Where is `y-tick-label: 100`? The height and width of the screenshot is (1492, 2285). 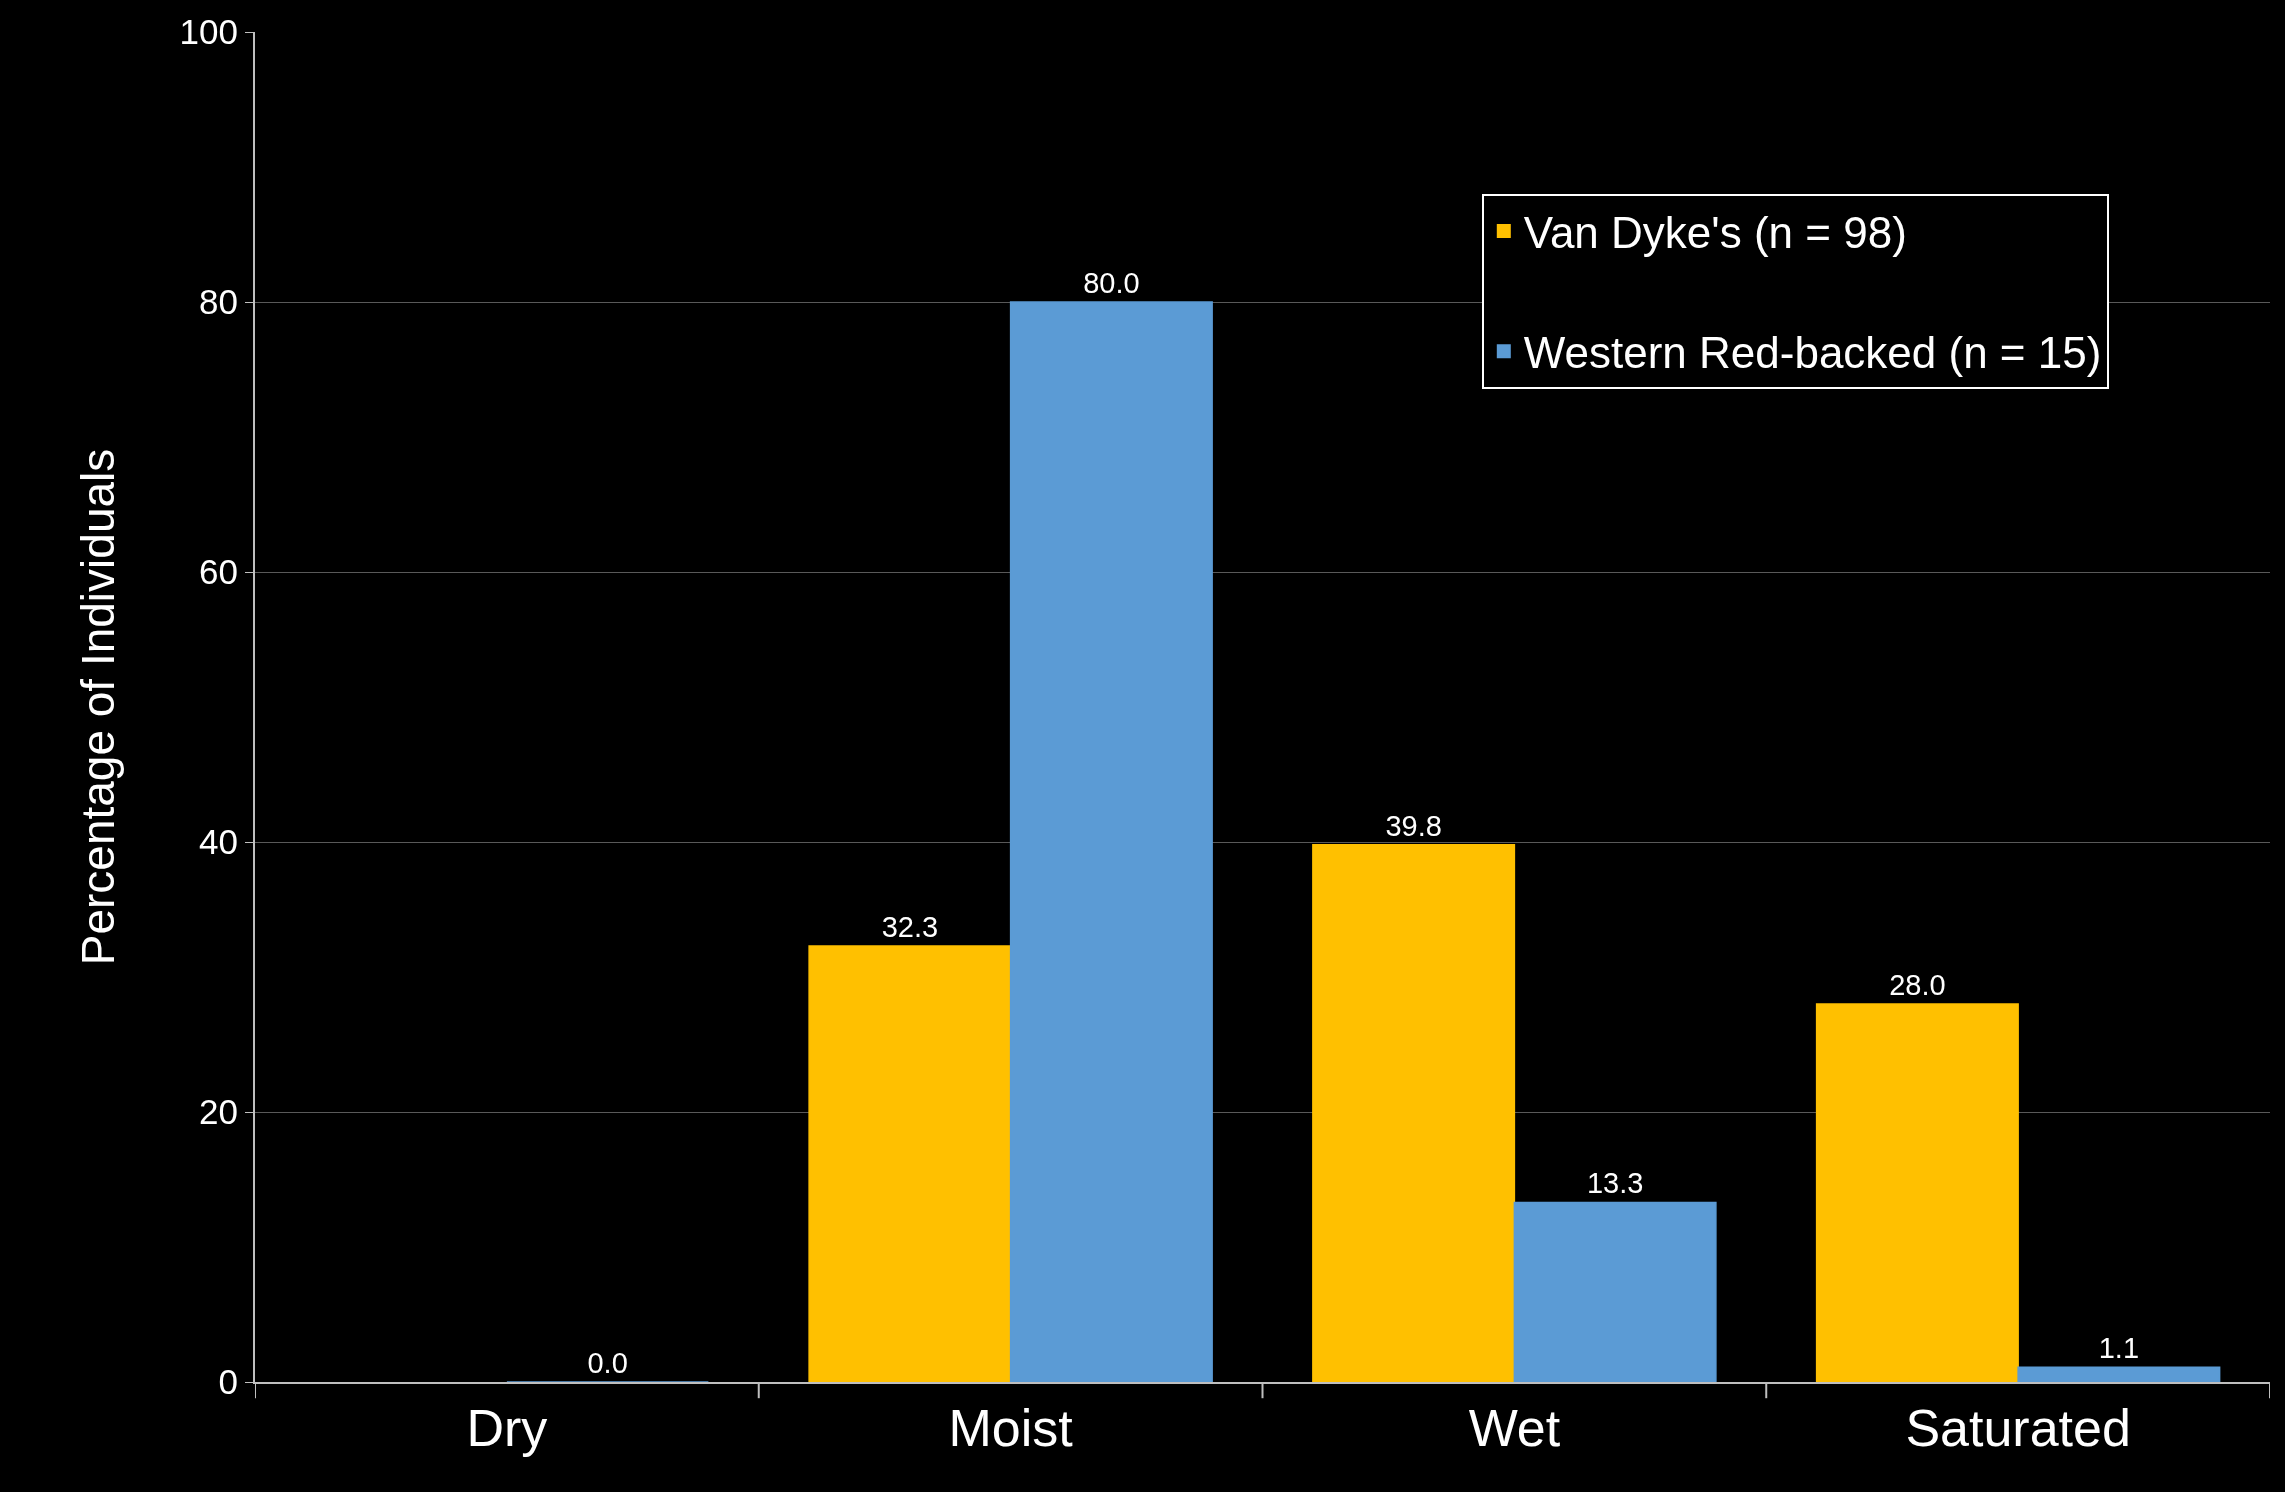
y-tick-label: 100 is located at coordinates (208, 32).